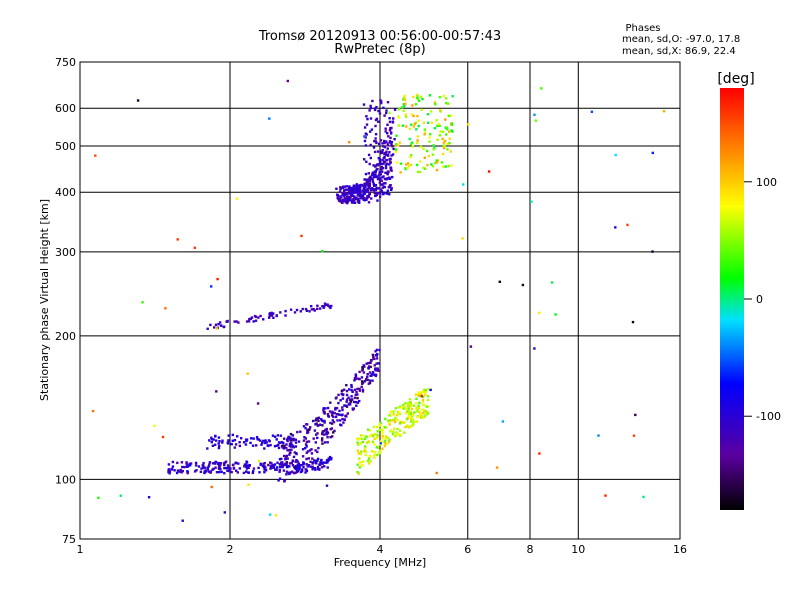 The width and height of the screenshot is (800, 600). I want to click on x-tick-label: 2, so click(230, 549).